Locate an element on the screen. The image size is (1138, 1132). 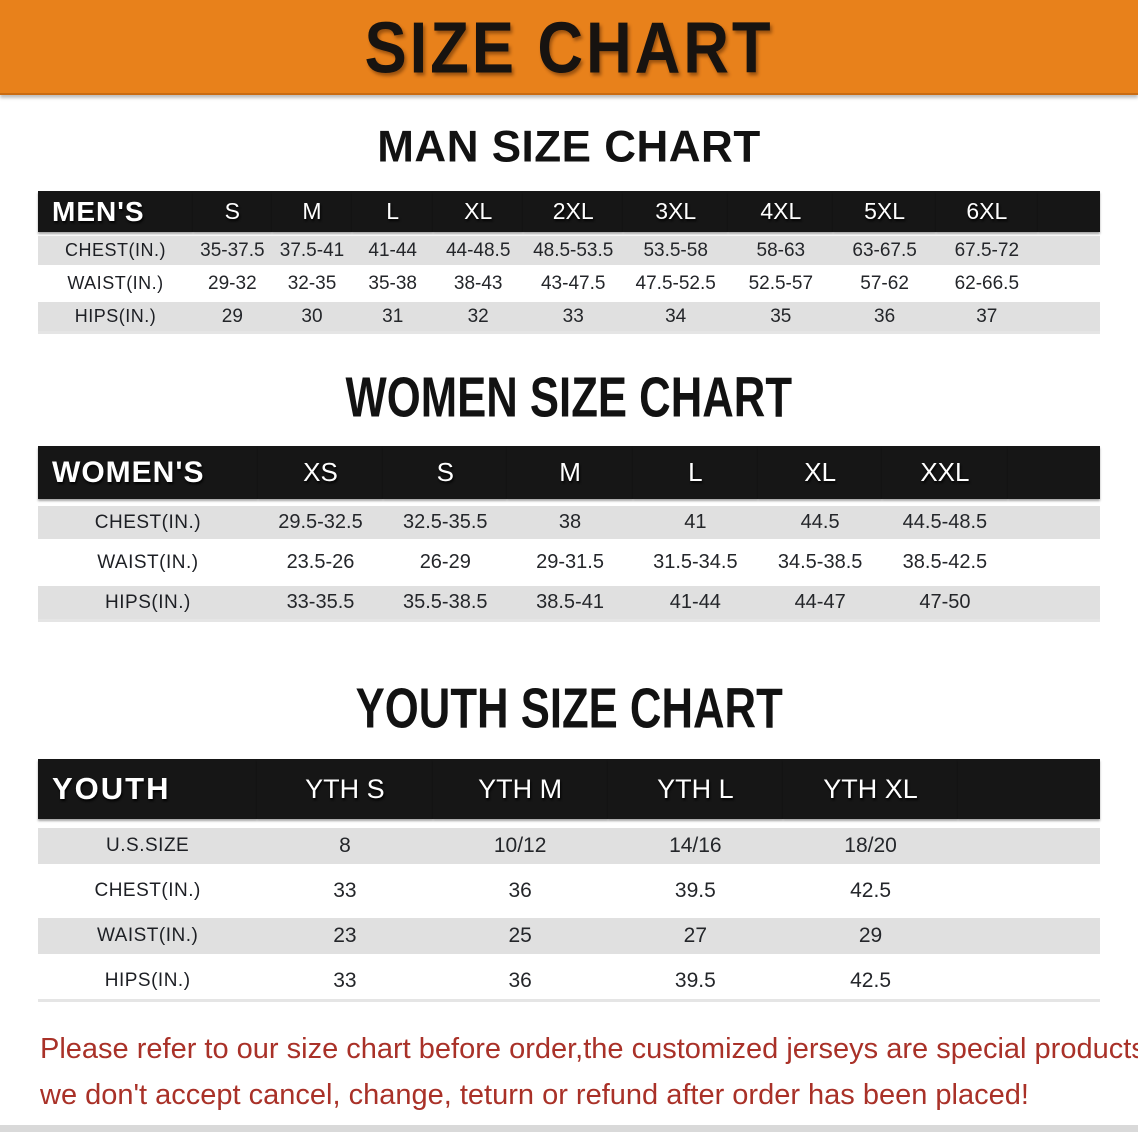
size-value-cell: 38 is located at coordinates (570, 522).